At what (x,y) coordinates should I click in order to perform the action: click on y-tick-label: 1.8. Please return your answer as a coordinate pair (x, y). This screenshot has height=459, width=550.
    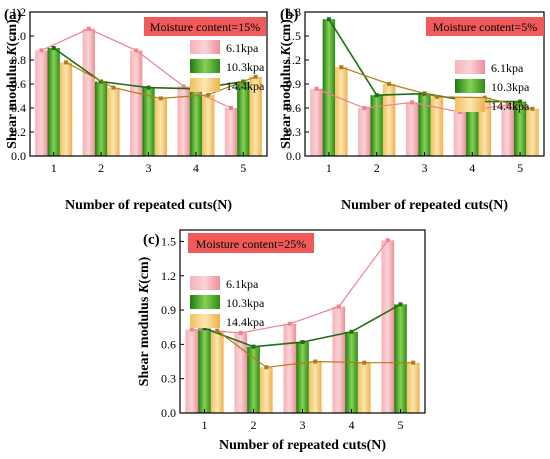
    Looking at the image, I should click on (293, 12).